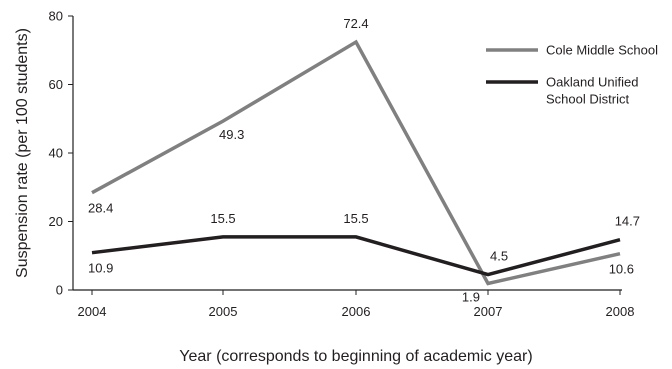 Image resolution: width=672 pixels, height=369 pixels. I want to click on y-tick-label: 0, so click(59, 290).